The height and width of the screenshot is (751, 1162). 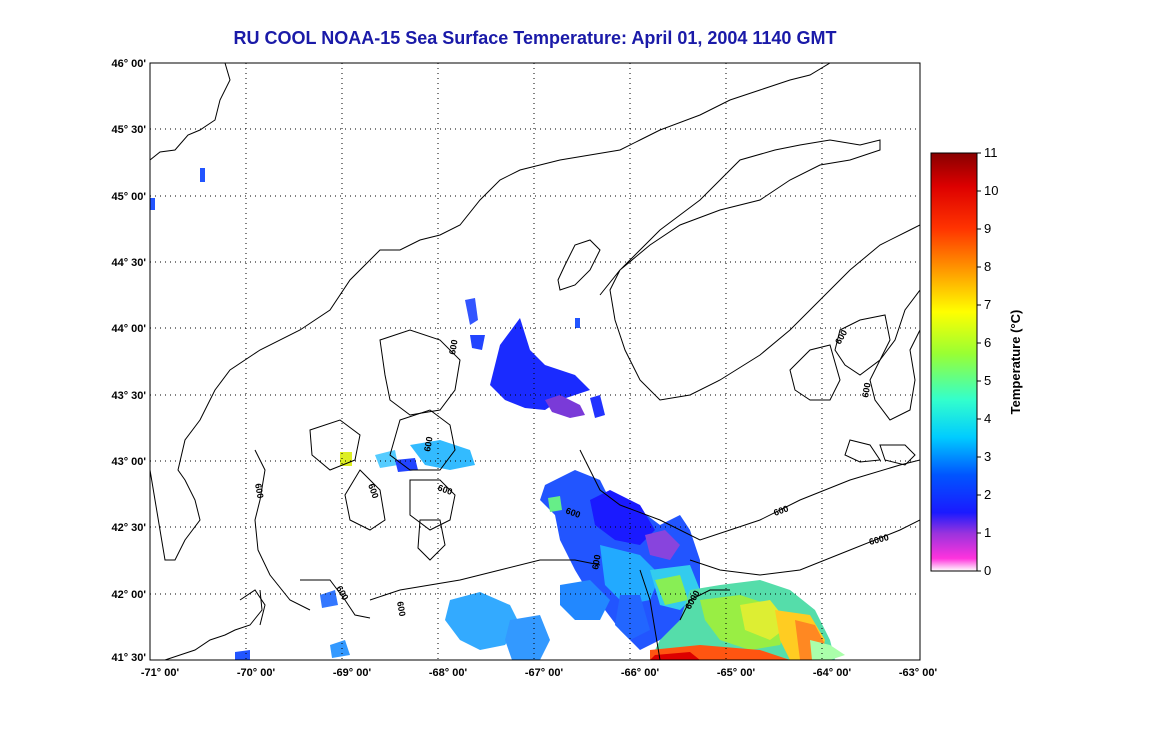 I want to click on lon-tick: -70° 00', so click(x=256, y=673).